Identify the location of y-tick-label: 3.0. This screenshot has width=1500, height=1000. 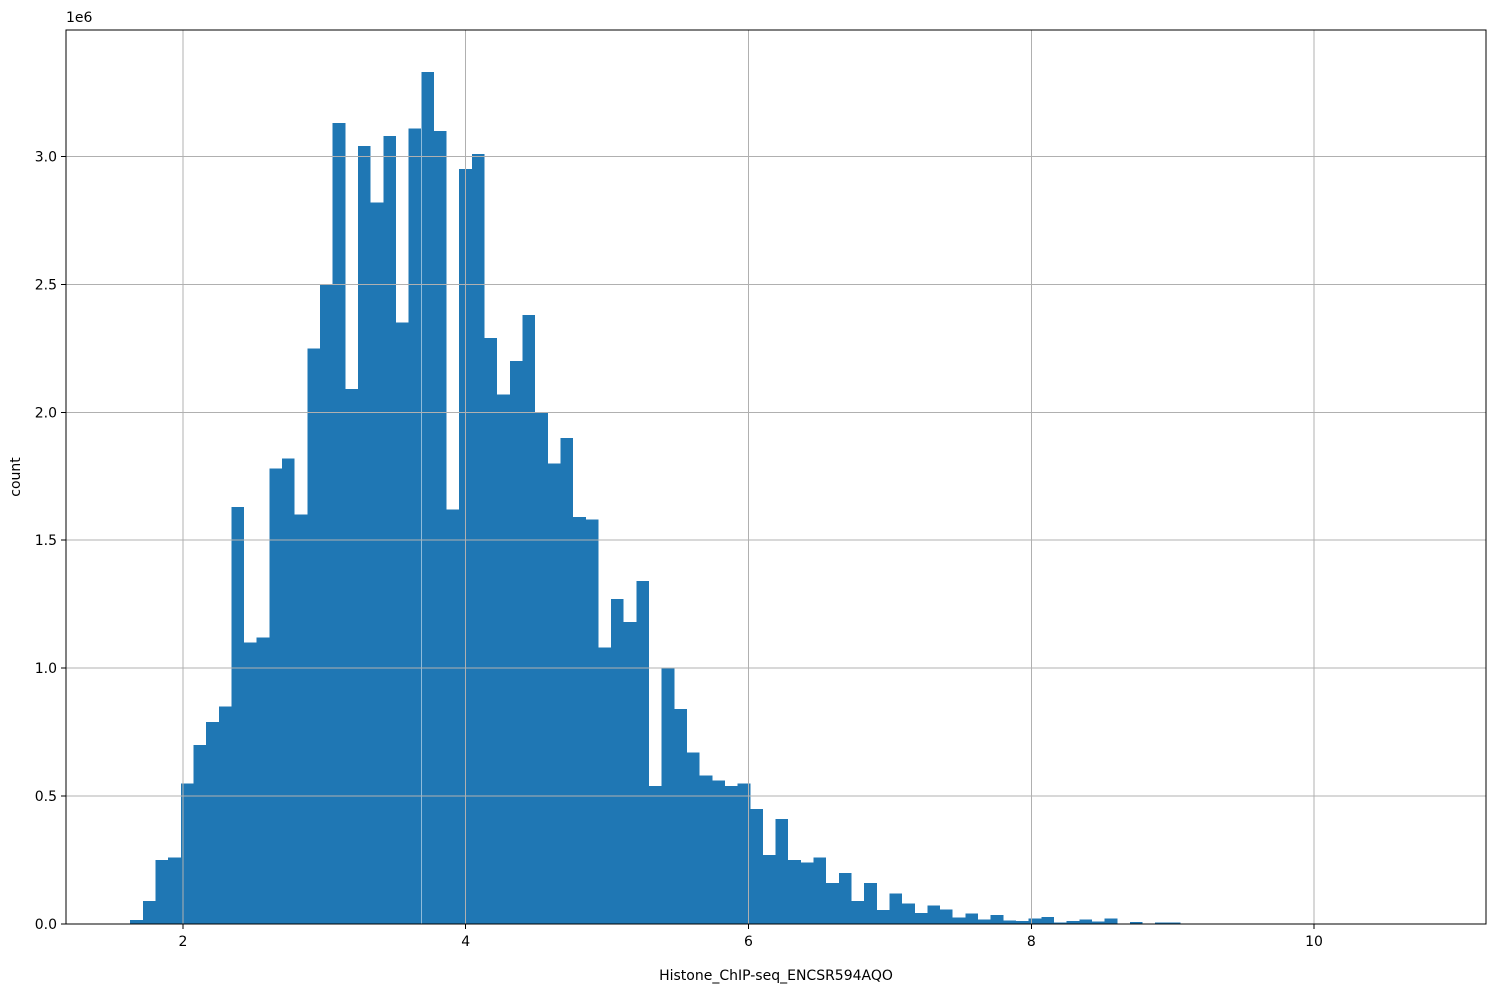
(46, 157).